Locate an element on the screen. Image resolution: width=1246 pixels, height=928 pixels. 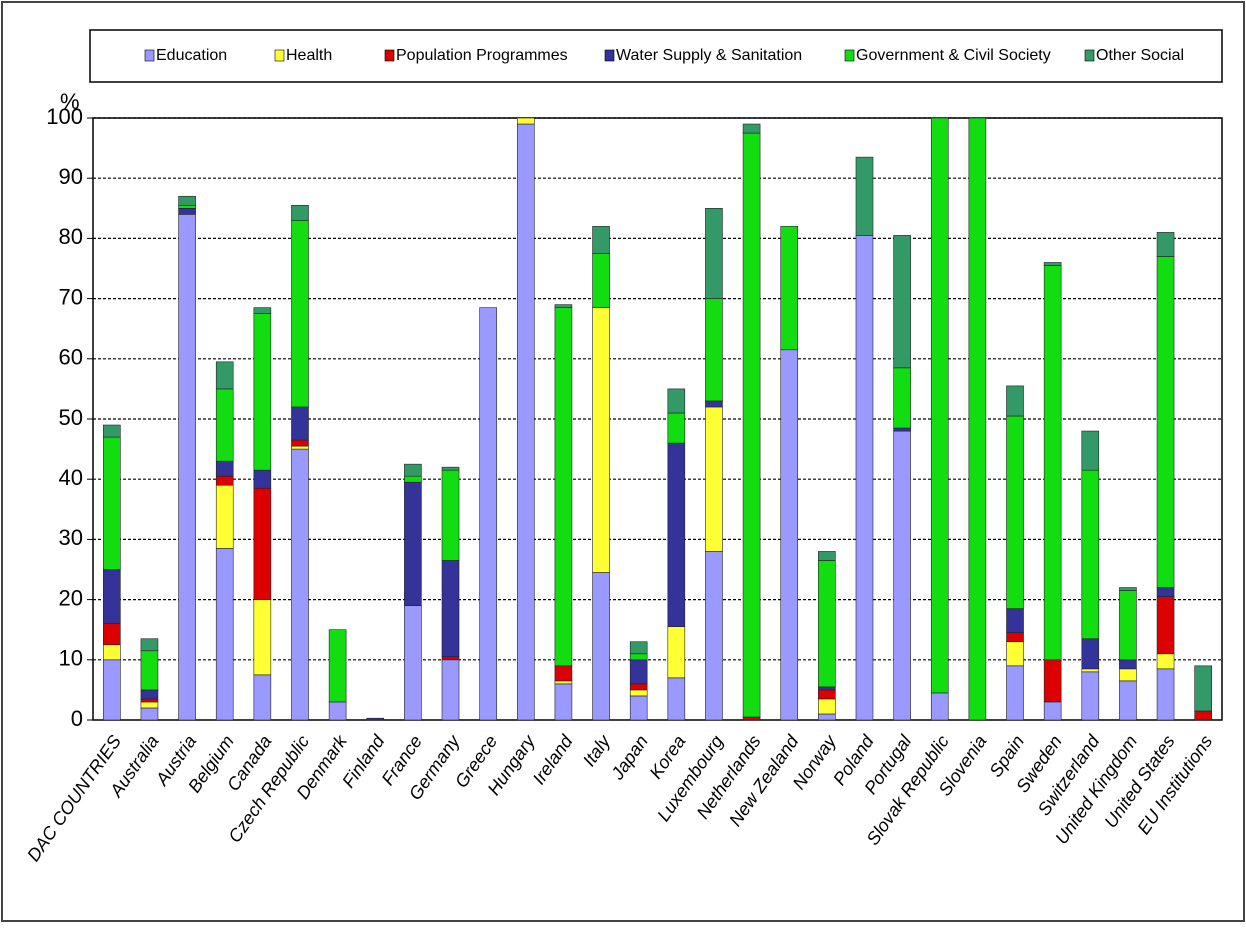
y-tick-label: 100 is located at coordinates (64, 116).